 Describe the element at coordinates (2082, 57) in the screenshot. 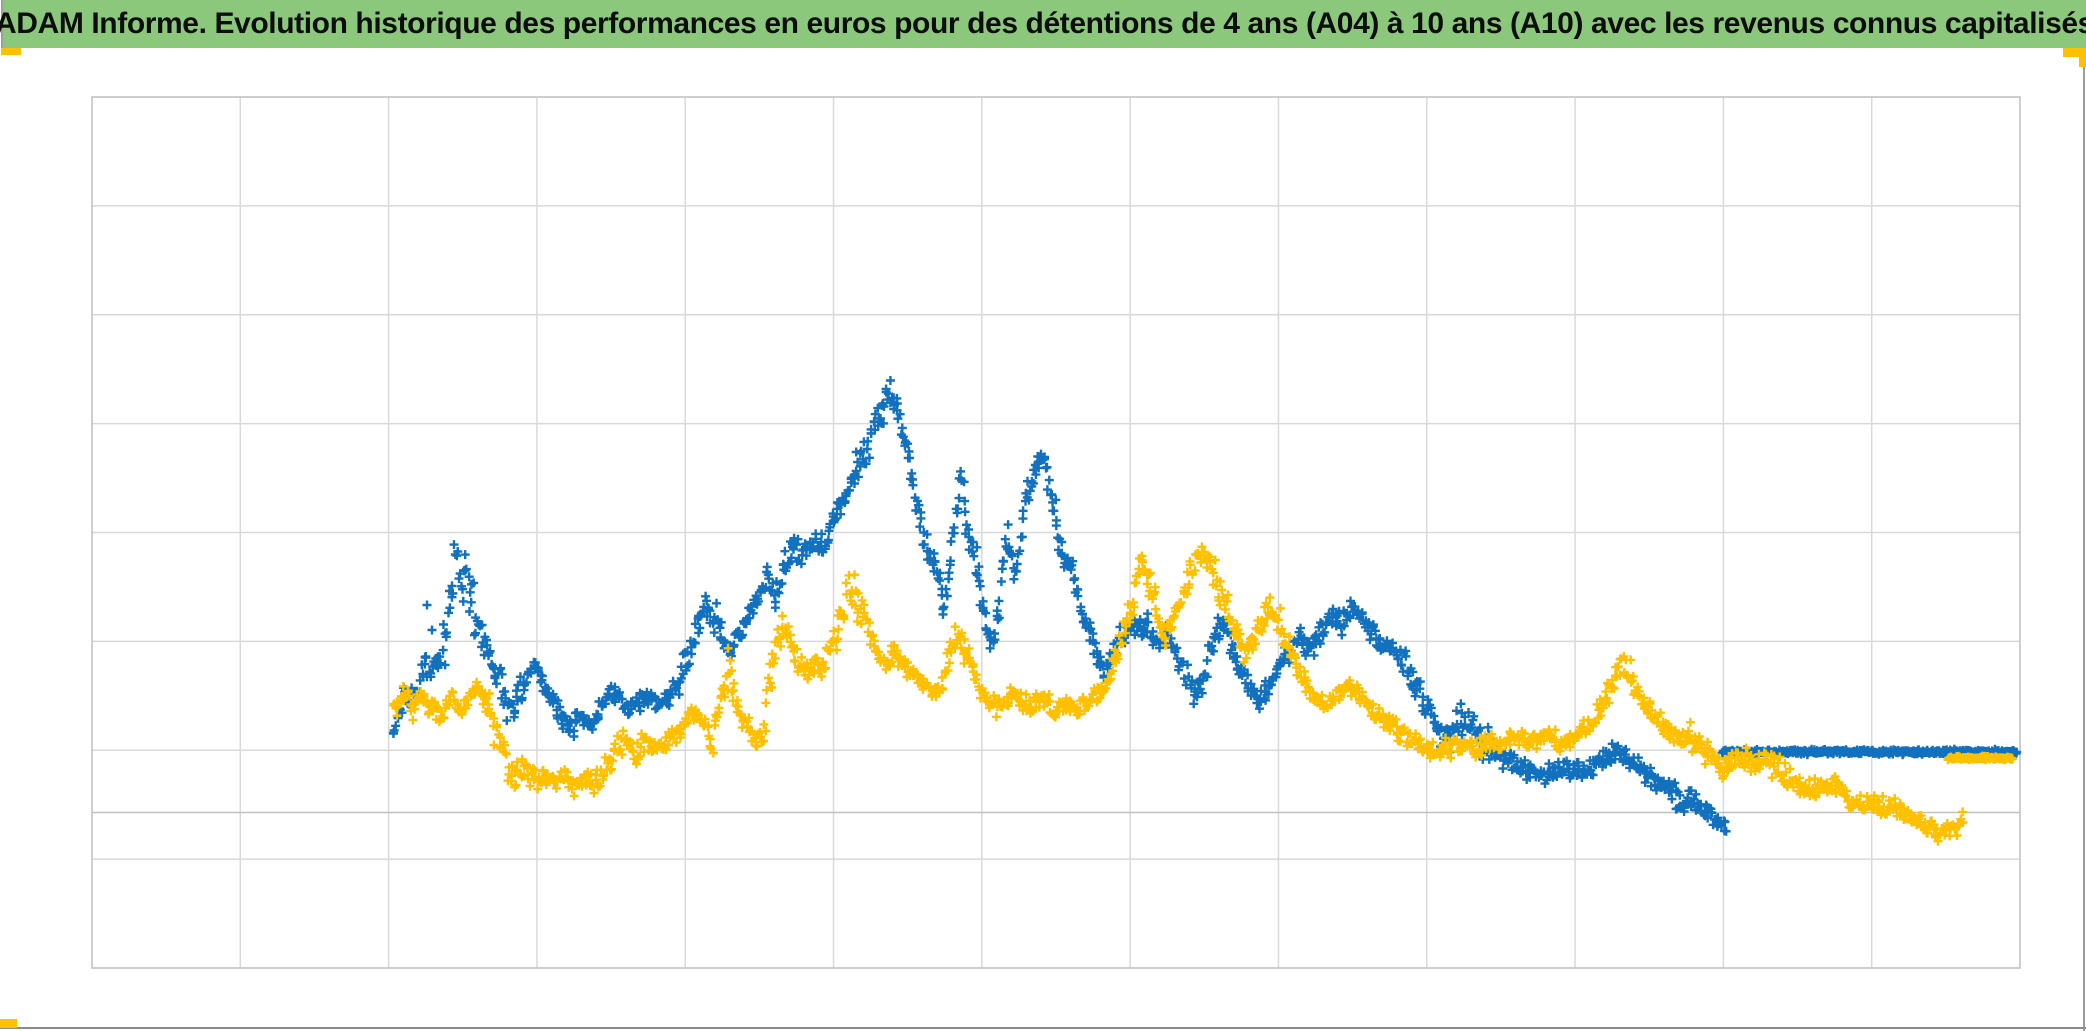

I see `yellow-accent-top-right-vertical` at that location.